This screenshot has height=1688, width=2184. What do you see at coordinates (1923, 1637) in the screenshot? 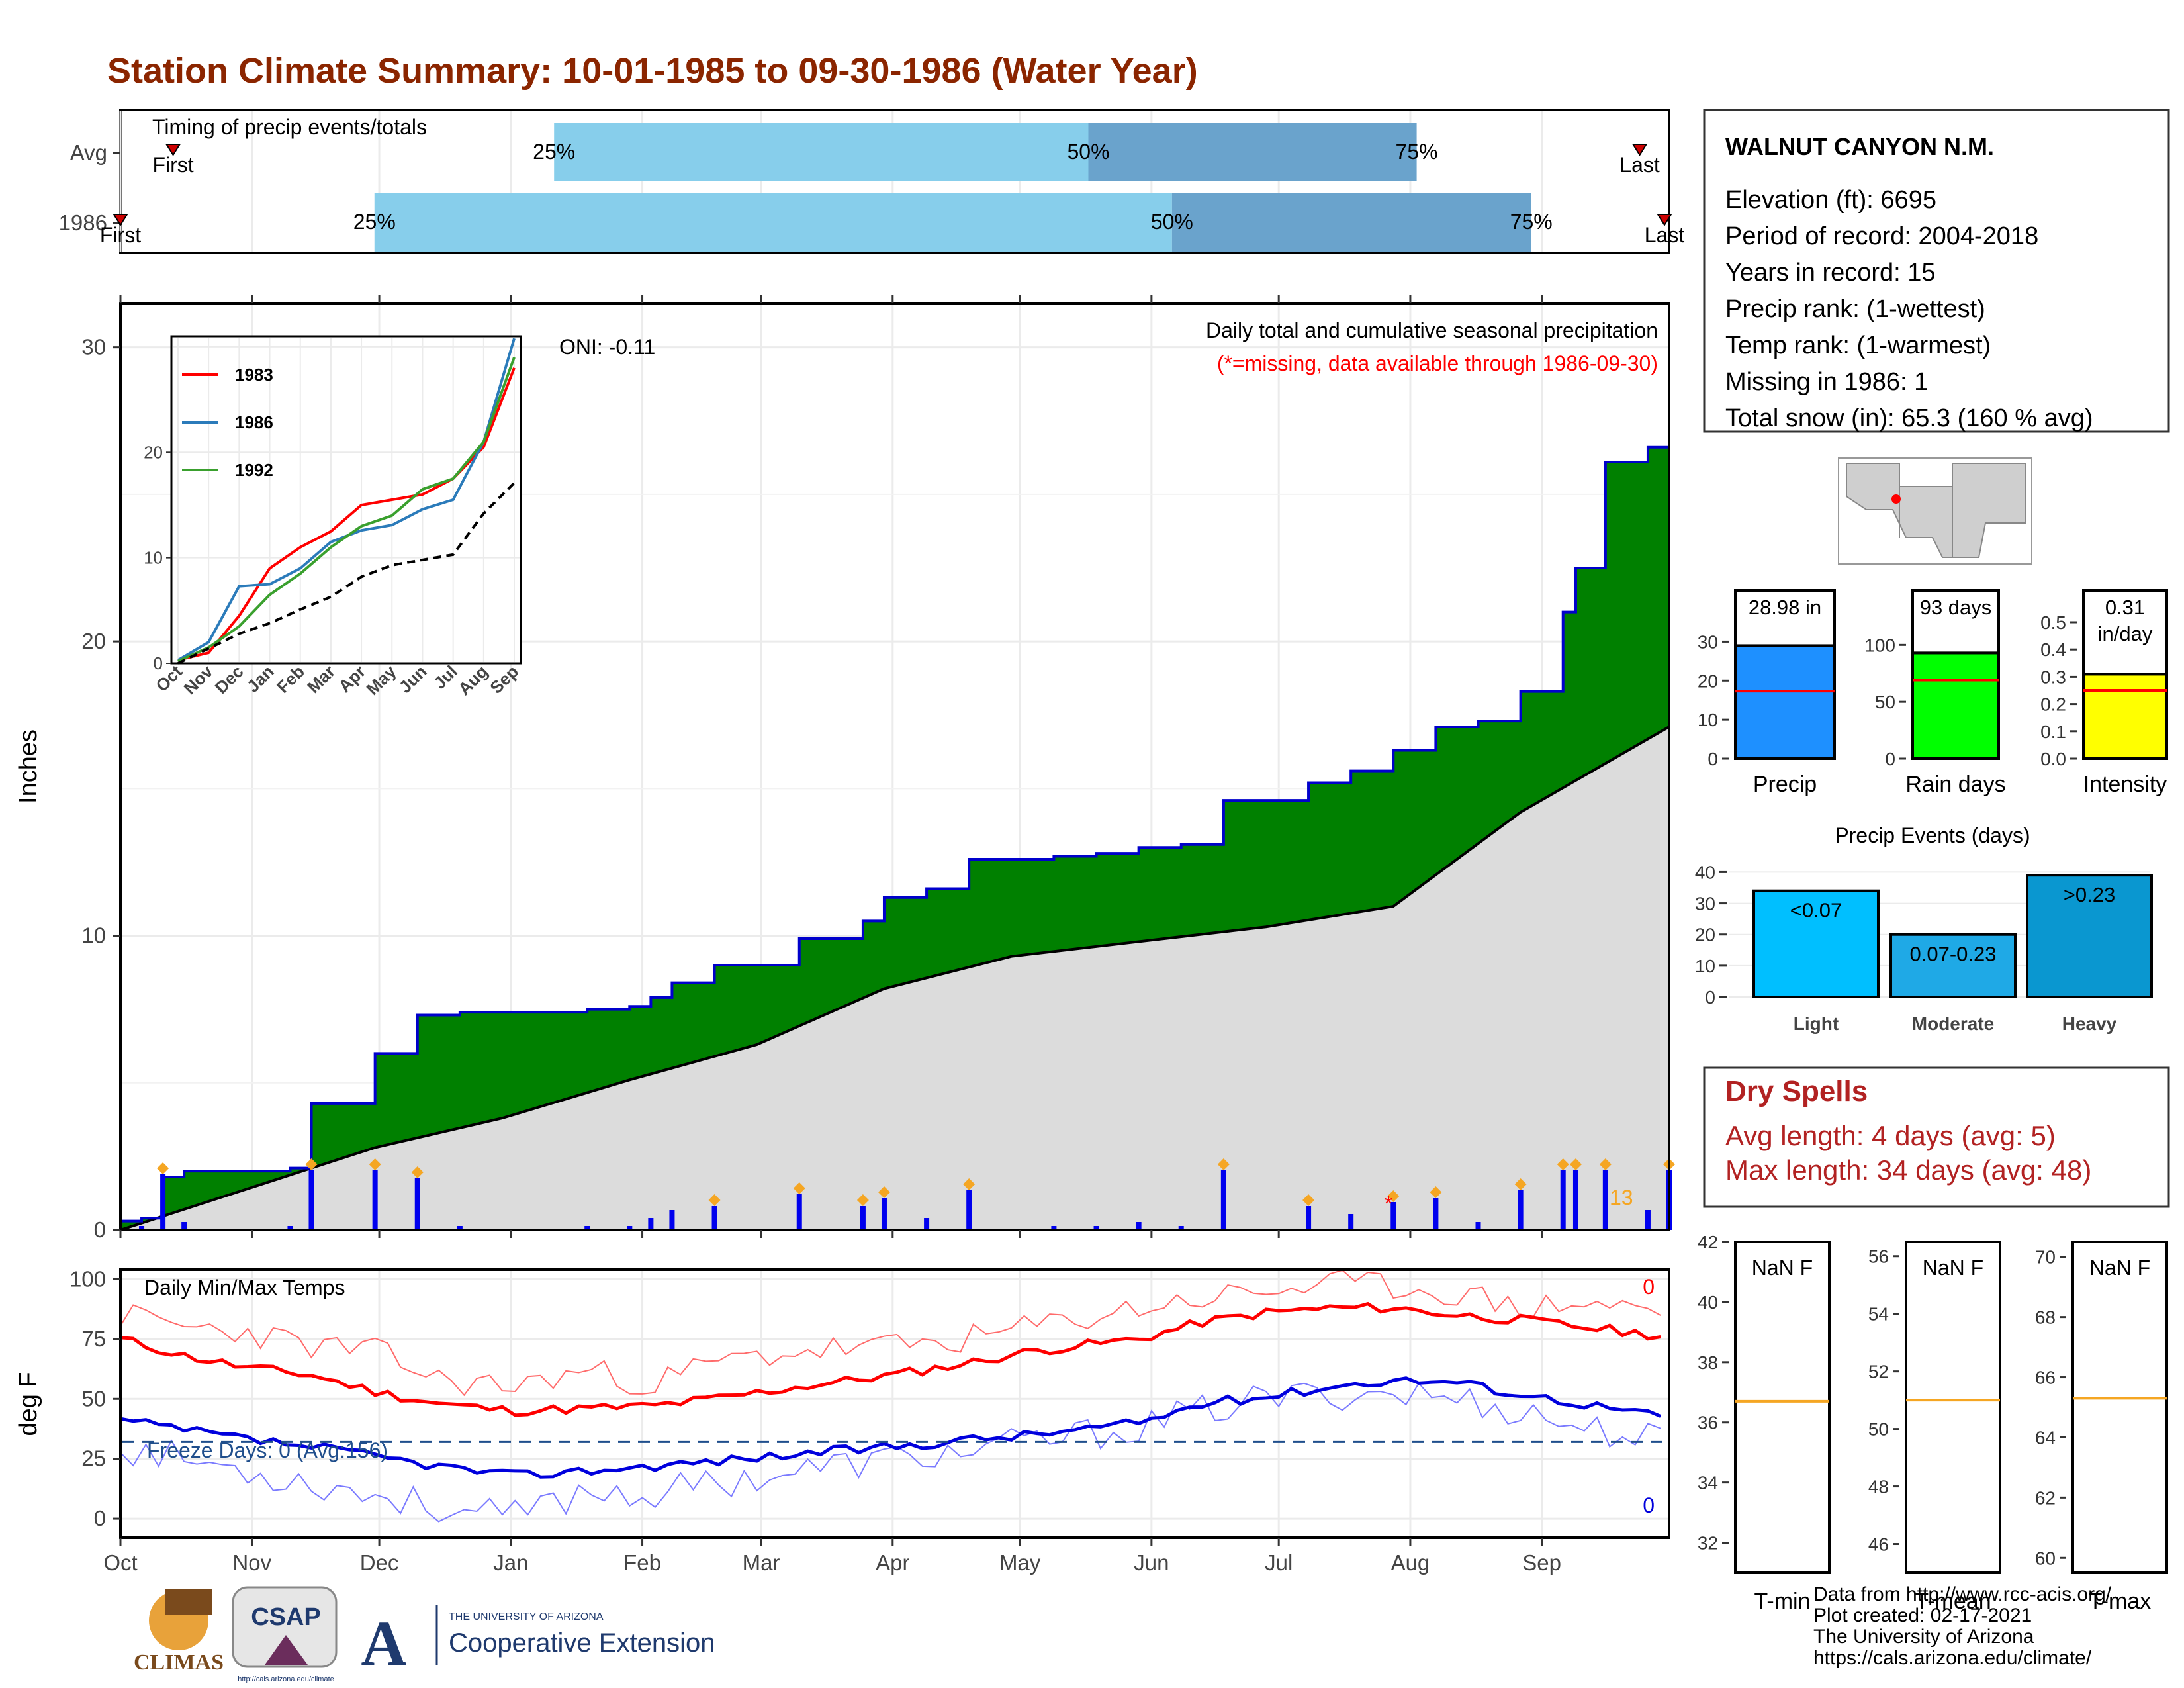
I see `footer-credit-line: The University of Arizona` at bounding box center [1923, 1637].